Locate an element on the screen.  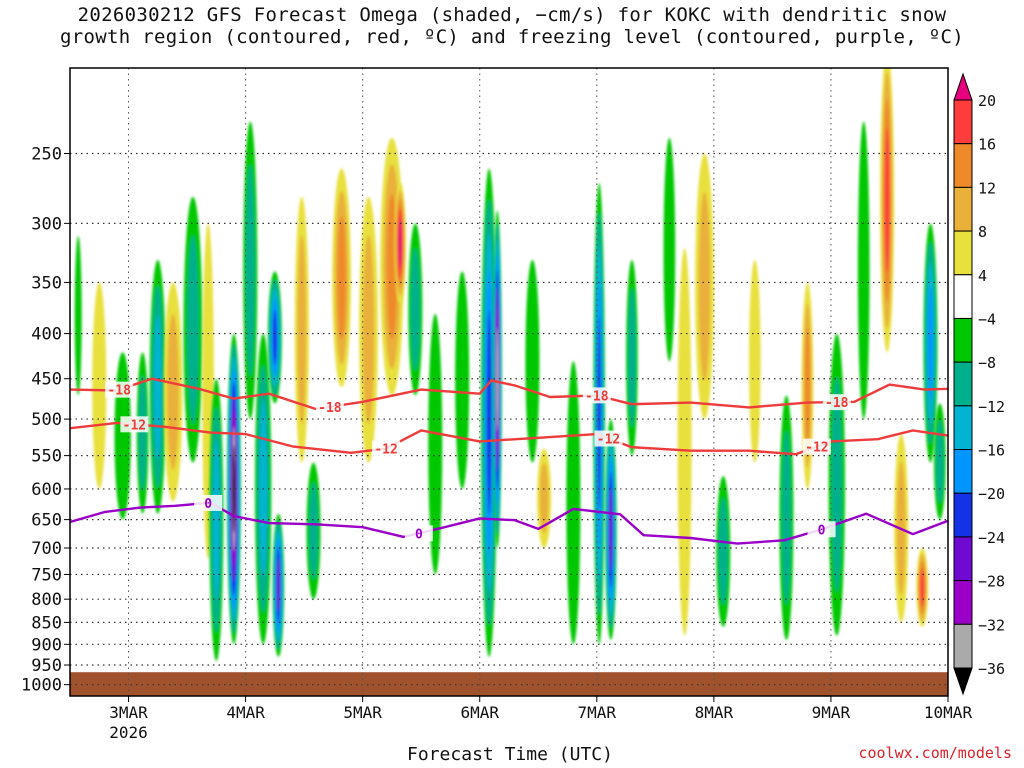
colorbar-cap-top is located at coordinates (963, 86).